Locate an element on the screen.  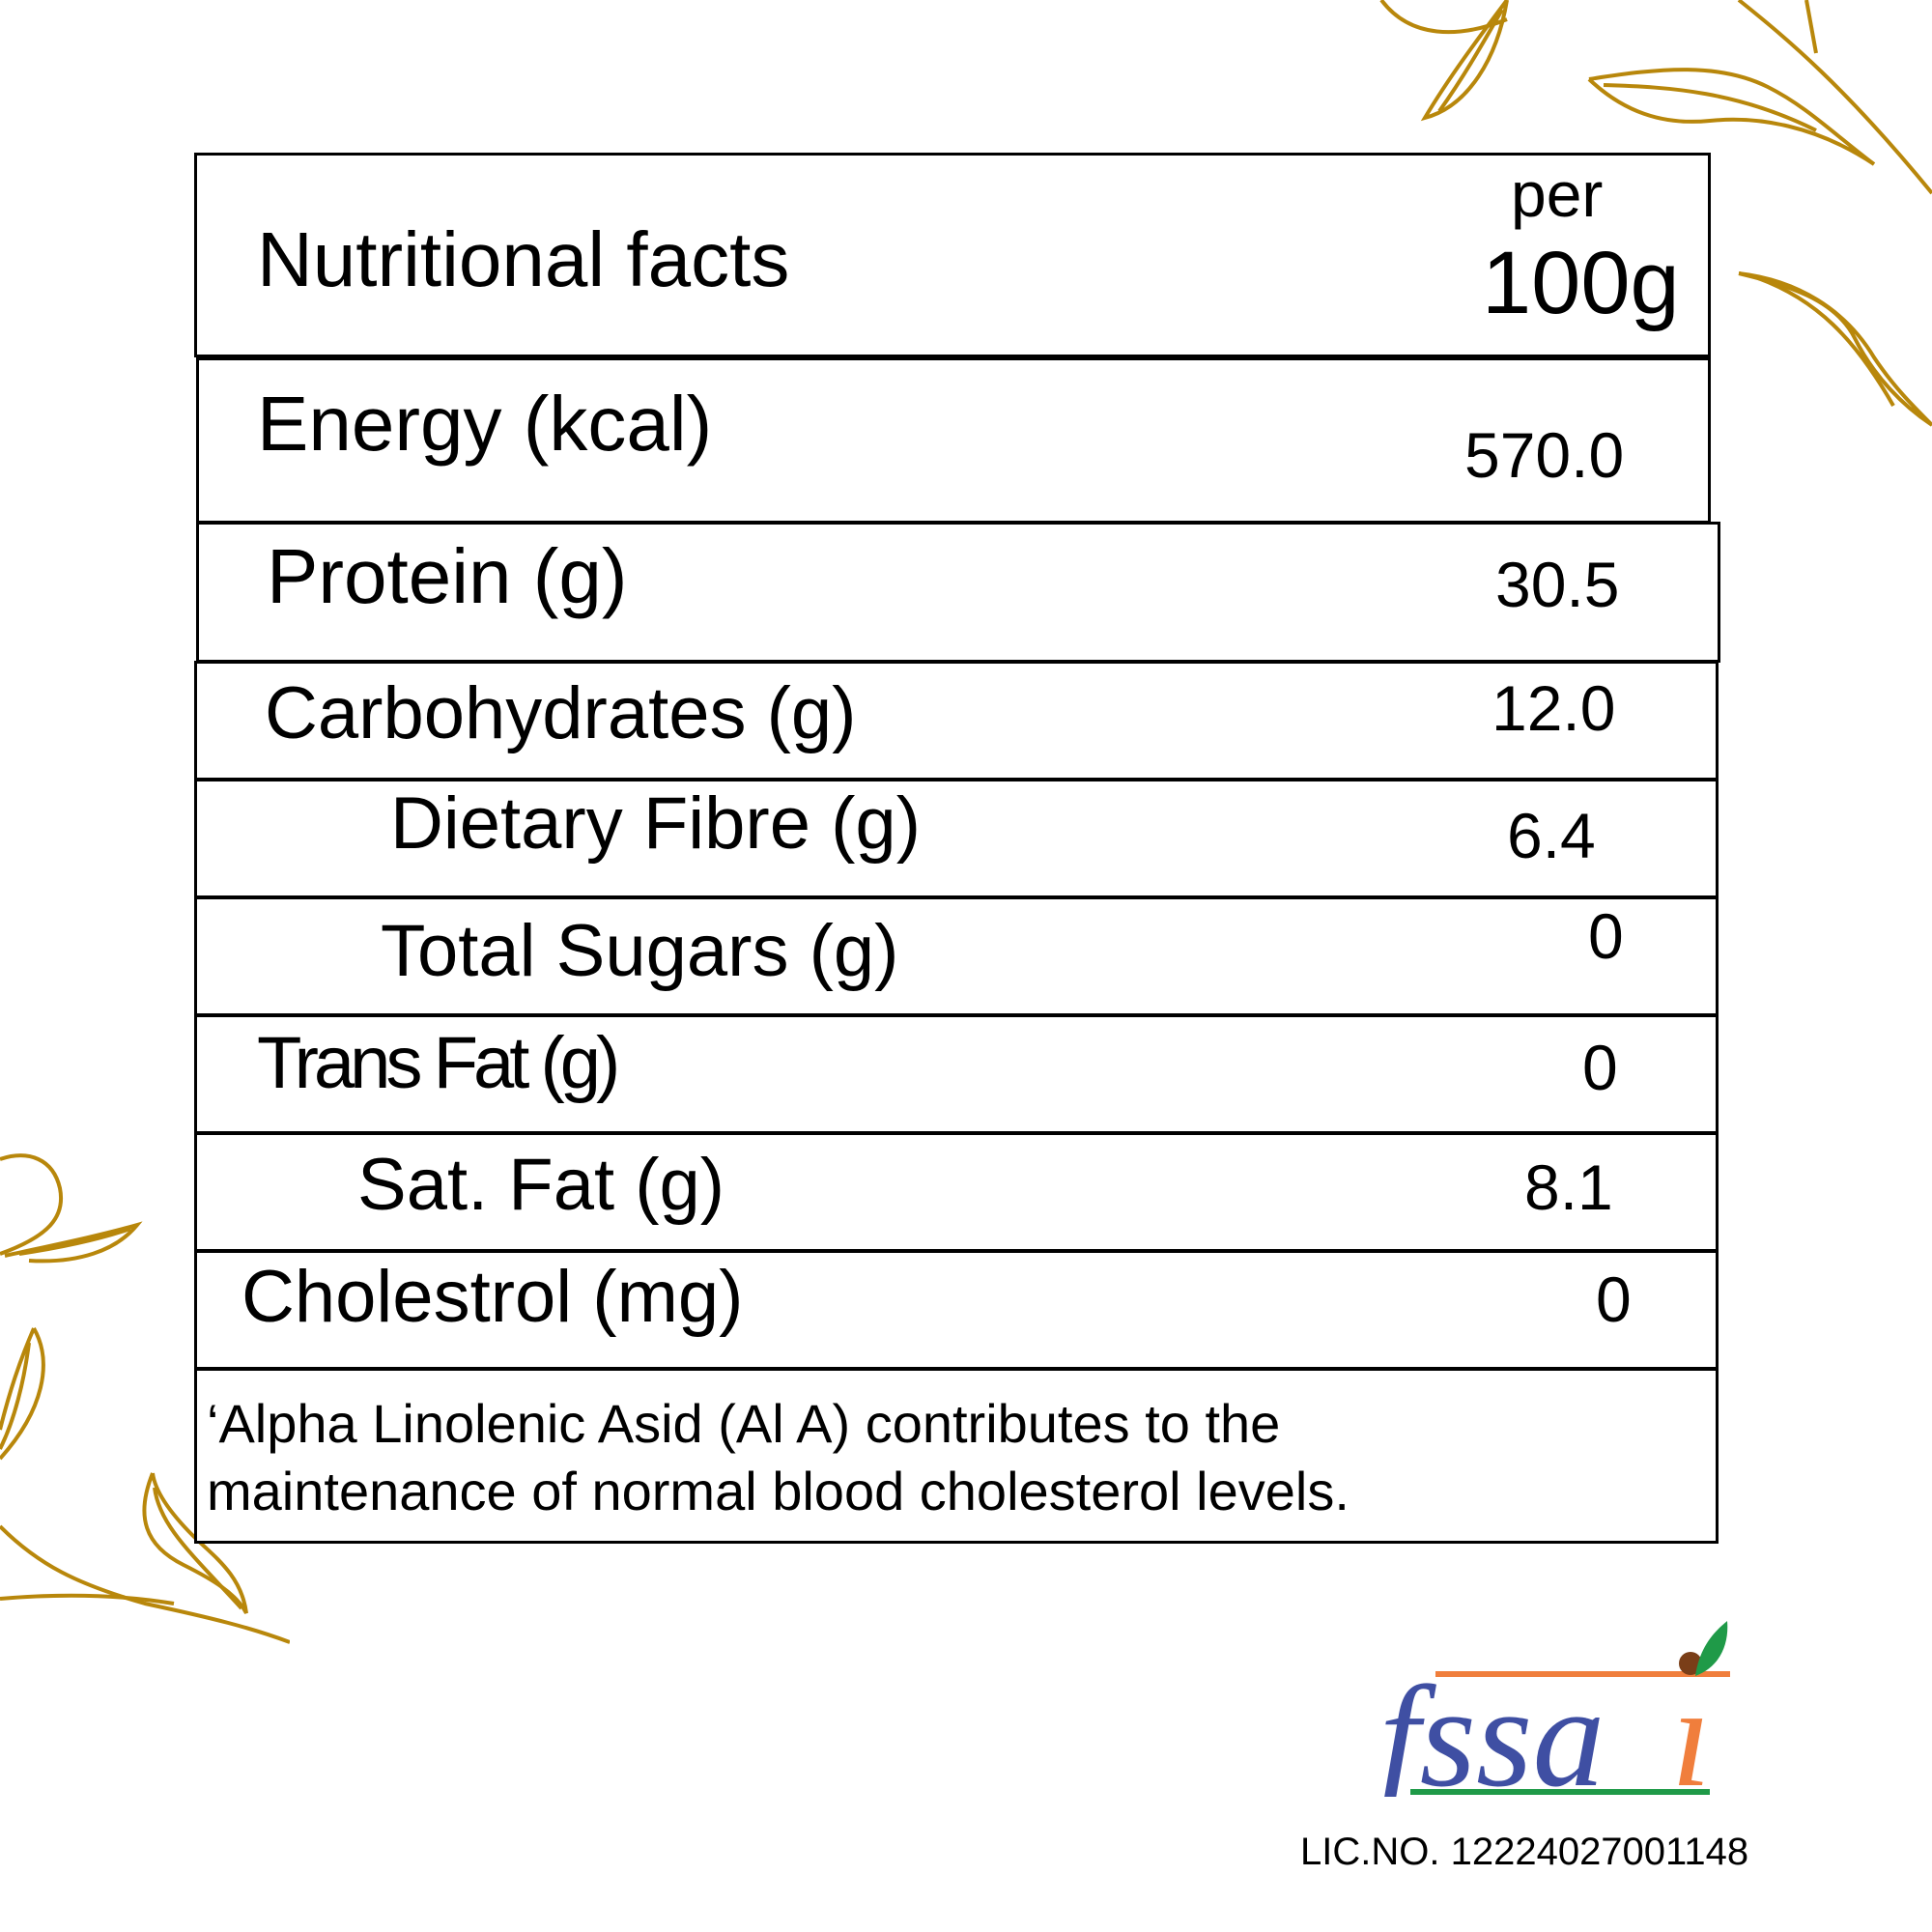
row-value: 12.0 is located at coordinates (1554, 708).